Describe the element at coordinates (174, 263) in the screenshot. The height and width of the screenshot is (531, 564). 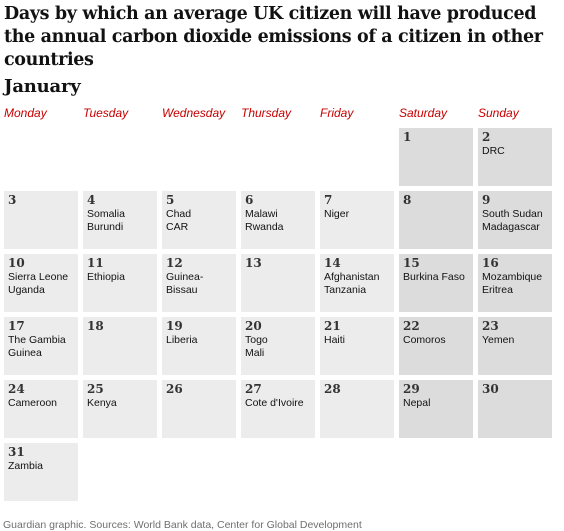
I see `day-number: 12` at that location.